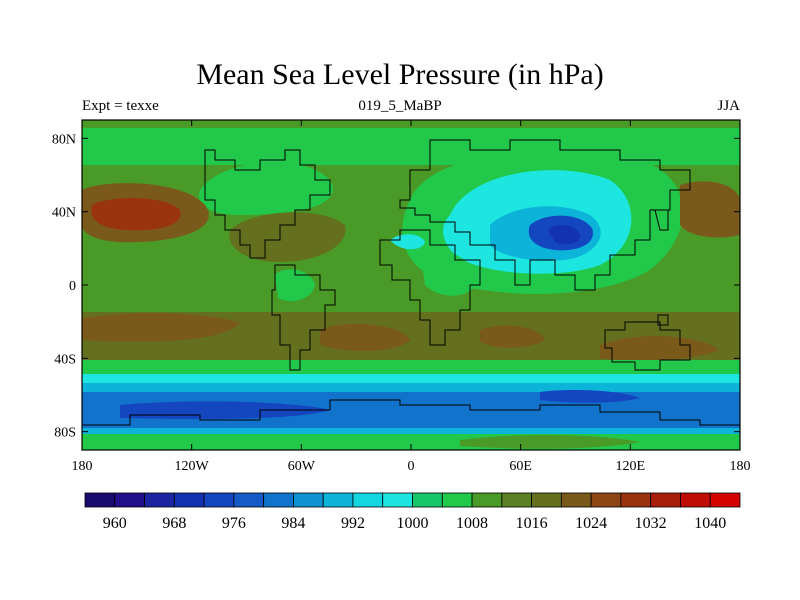 This screenshot has width=800, height=600. Describe the element at coordinates (590, 396) in the screenshot. I see `antarctic-trough-core-east` at that location.